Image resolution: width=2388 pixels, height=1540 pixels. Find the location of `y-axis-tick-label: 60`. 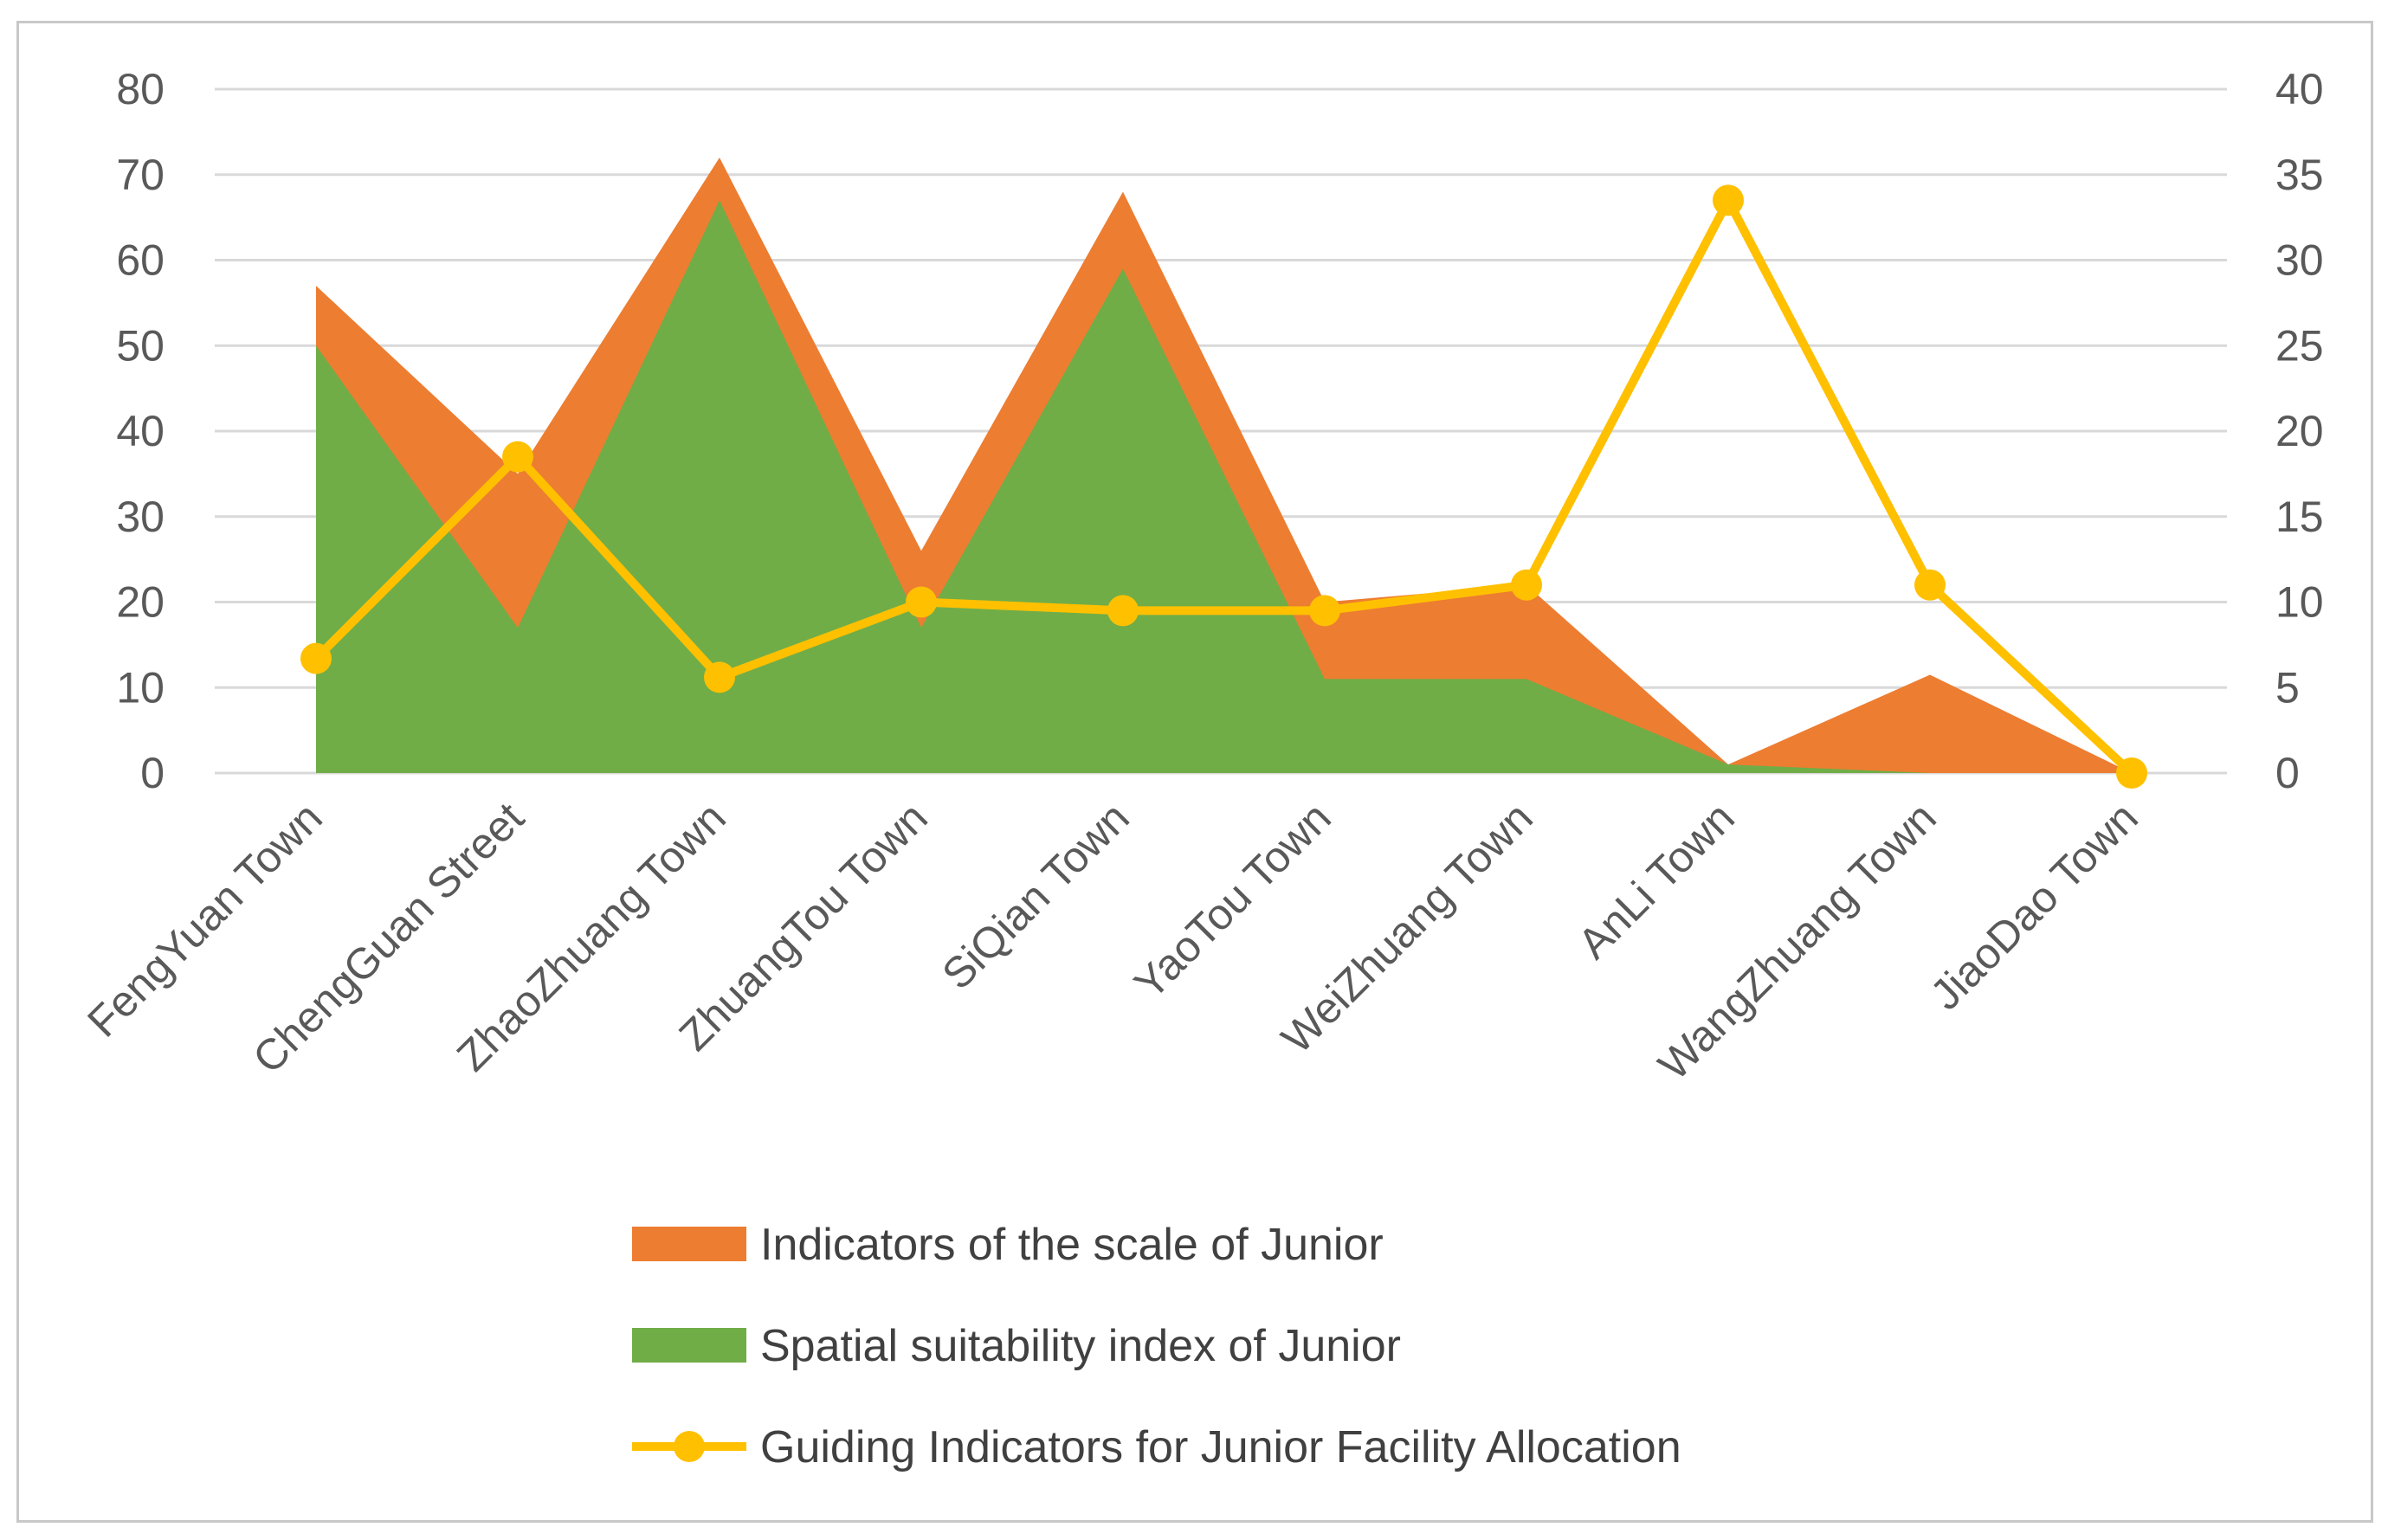

y-axis-tick-label: 60 is located at coordinates (140, 260).